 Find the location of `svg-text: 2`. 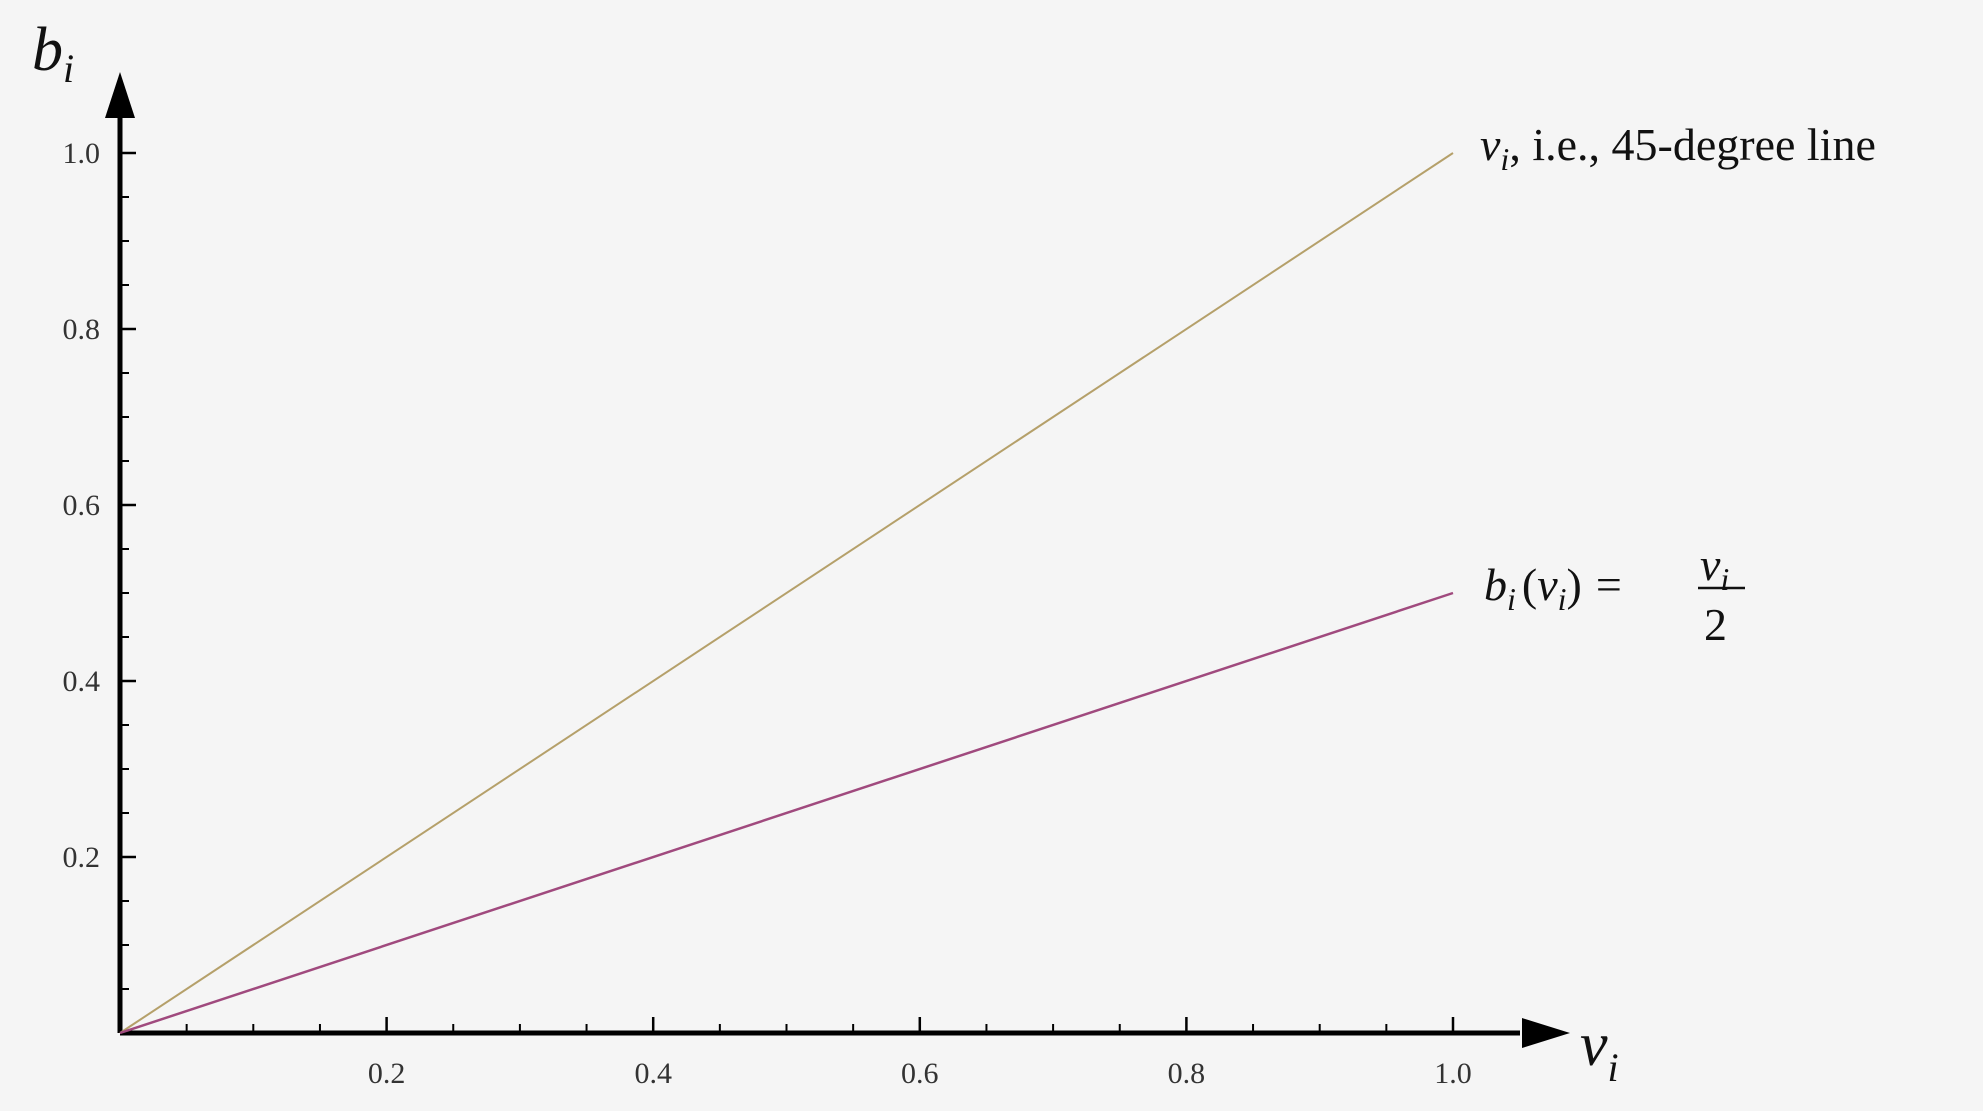

svg-text: 2 is located at coordinates (1715, 624).